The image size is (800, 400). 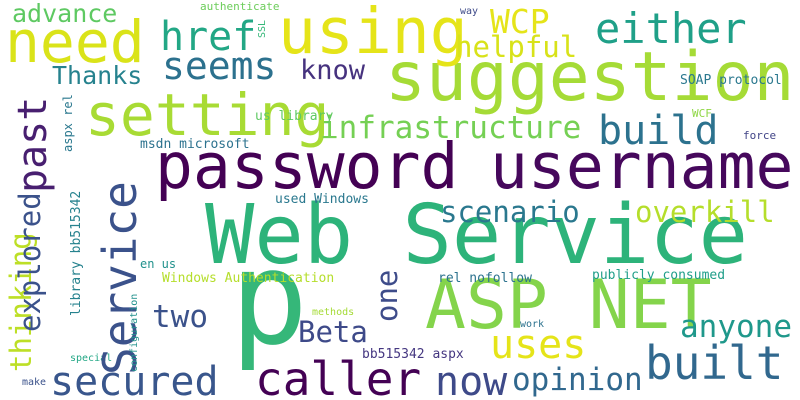 I want to click on word-configuration: configuration, so click(x=134, y=332).